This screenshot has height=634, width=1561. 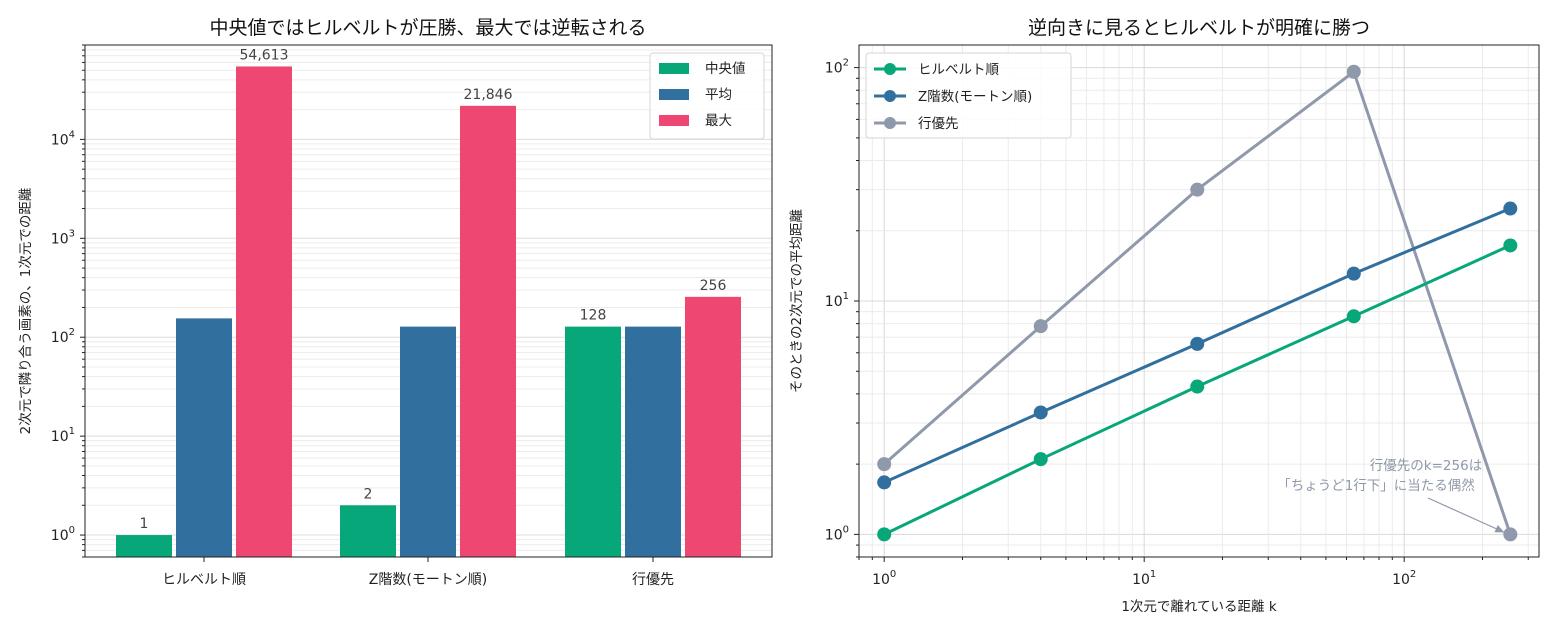 What do you see at coordinates (653, 580) in the screenshot?
I see `bar-x-tick-label: 行優先` at bounding box center [653, 580].